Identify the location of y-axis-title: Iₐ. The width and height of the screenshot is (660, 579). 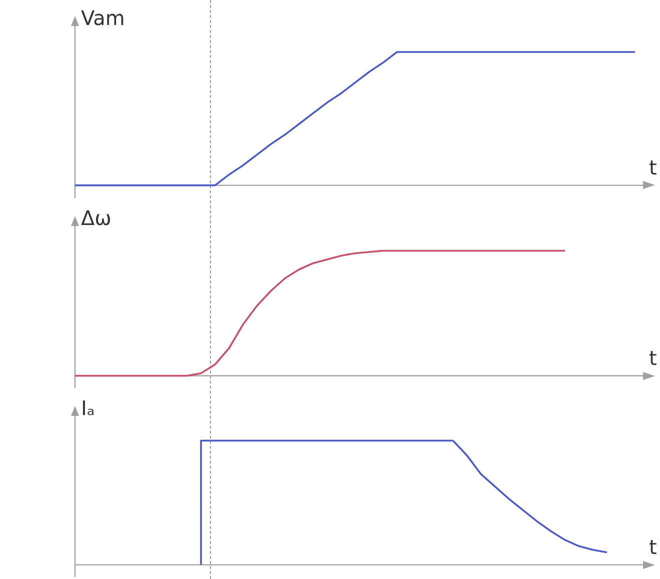
(88, 408).